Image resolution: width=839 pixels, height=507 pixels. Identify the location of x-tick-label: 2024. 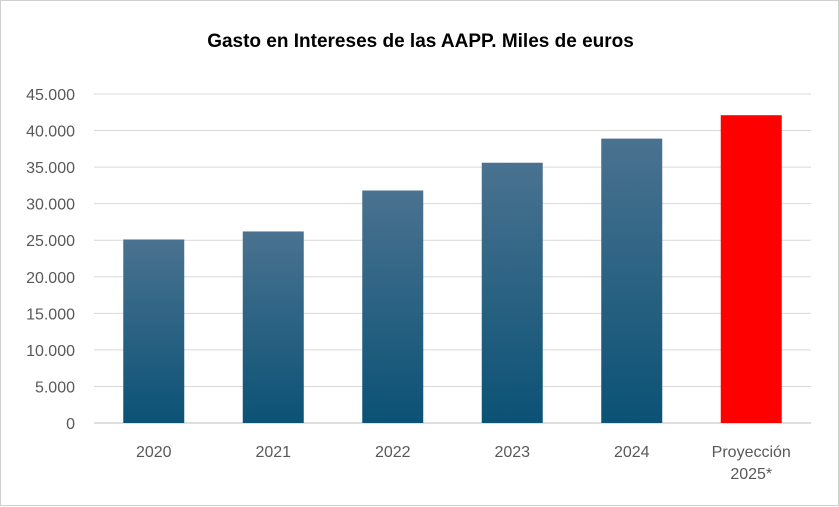
(632, 452).